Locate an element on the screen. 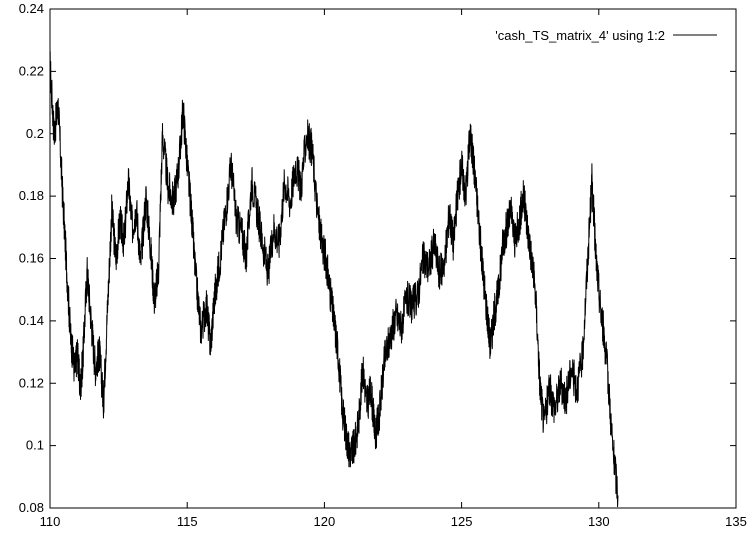 This screenshot has height=534, width=751. x-tick-label: 115 is located at coordinates (187, 521).